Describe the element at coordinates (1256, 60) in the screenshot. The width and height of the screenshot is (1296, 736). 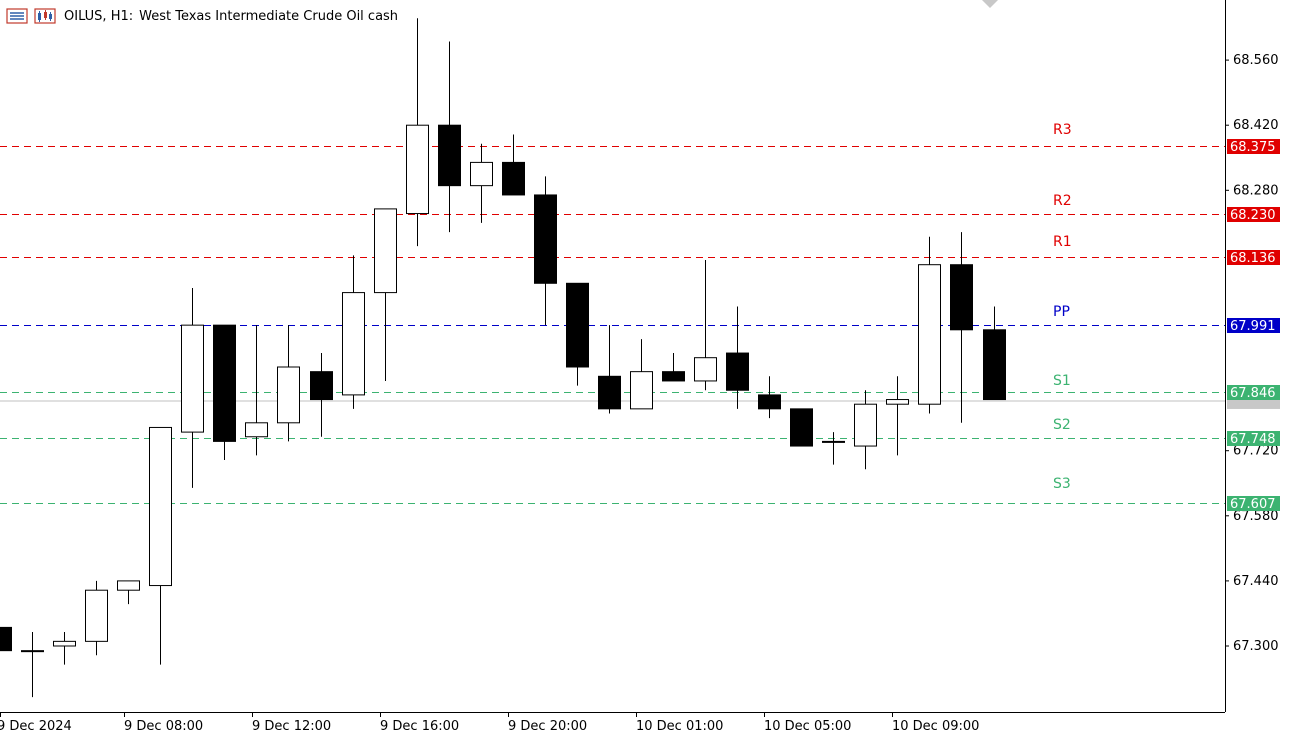
I see `price-tick-label: 68.560` at that location.